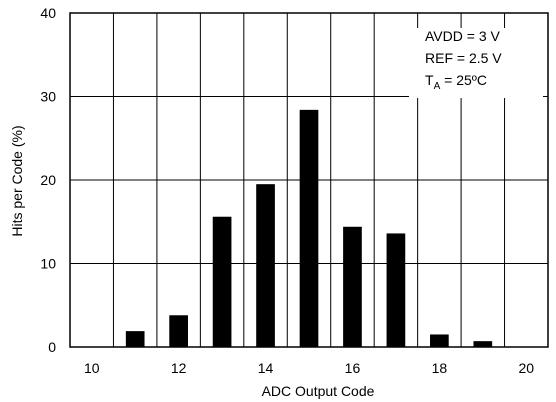 Image resolution: width=556 pixels, height=402 pixels. I want to click on y-tick-label: 20, so click(48, 180).